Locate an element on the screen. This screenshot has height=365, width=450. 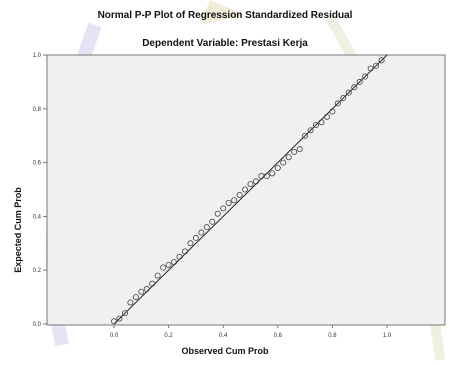
x-tick-label: 1.0 is located at coordinates (387, 336).